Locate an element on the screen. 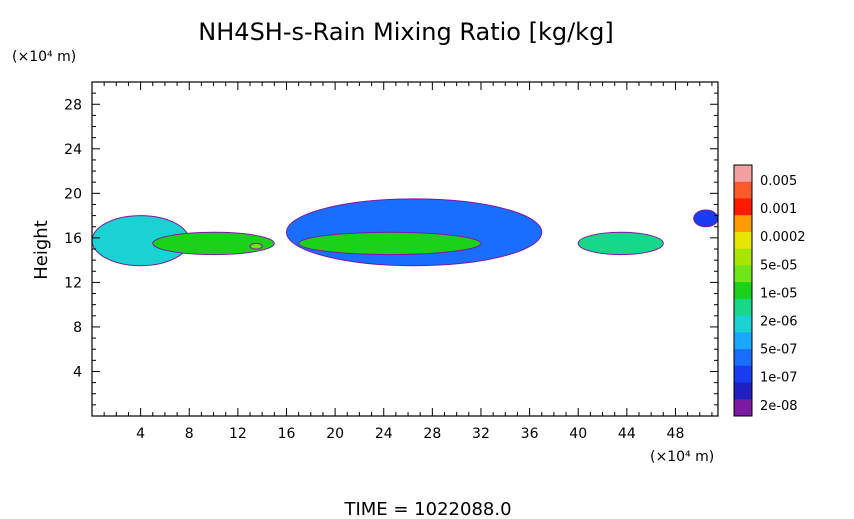  colorbar-label: 1e-05 is located at coordinates (779, 293).